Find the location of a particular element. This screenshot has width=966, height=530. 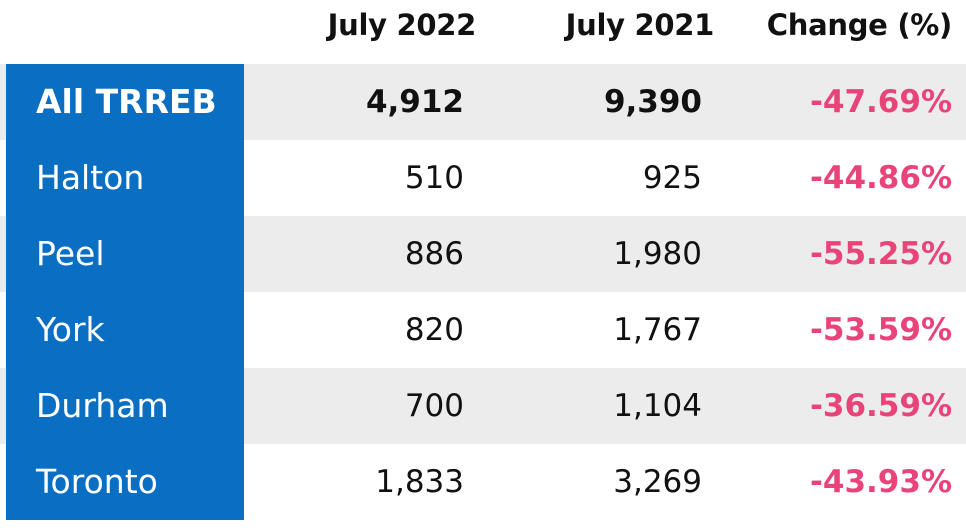

value-july-2022: 820 is located at coordinates (434, 330).